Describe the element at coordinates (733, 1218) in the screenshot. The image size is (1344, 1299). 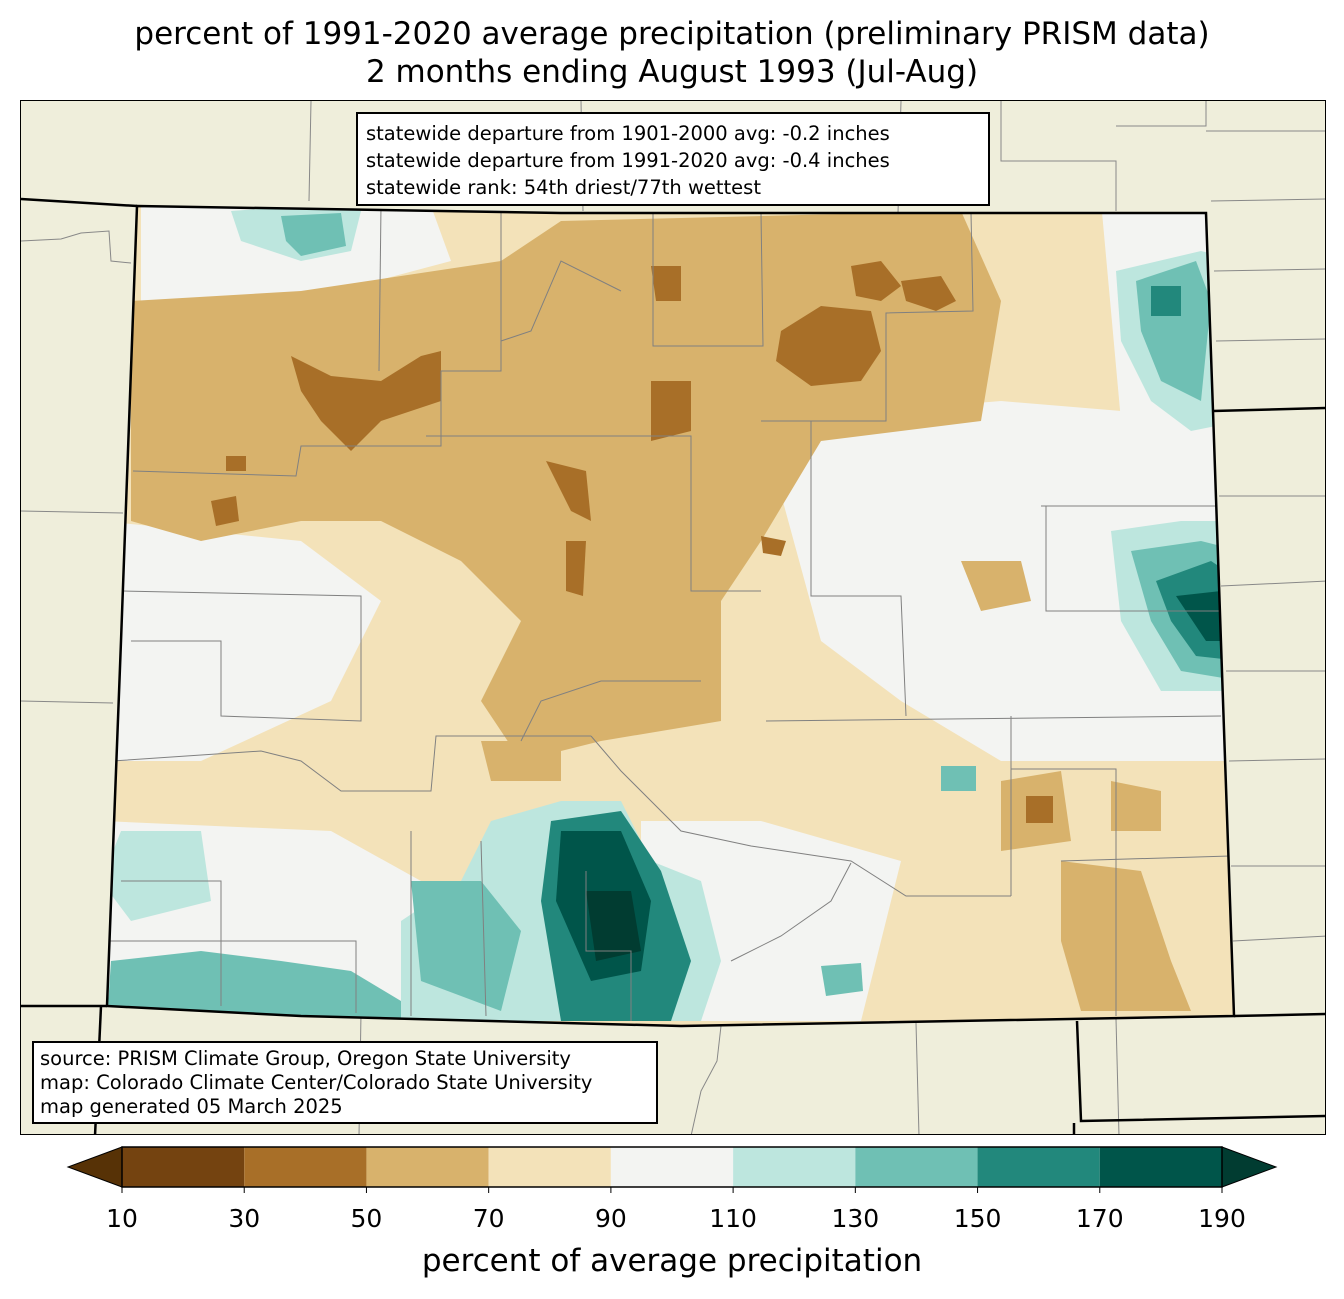
I see `colorbar-tick-label: 110` at that location.